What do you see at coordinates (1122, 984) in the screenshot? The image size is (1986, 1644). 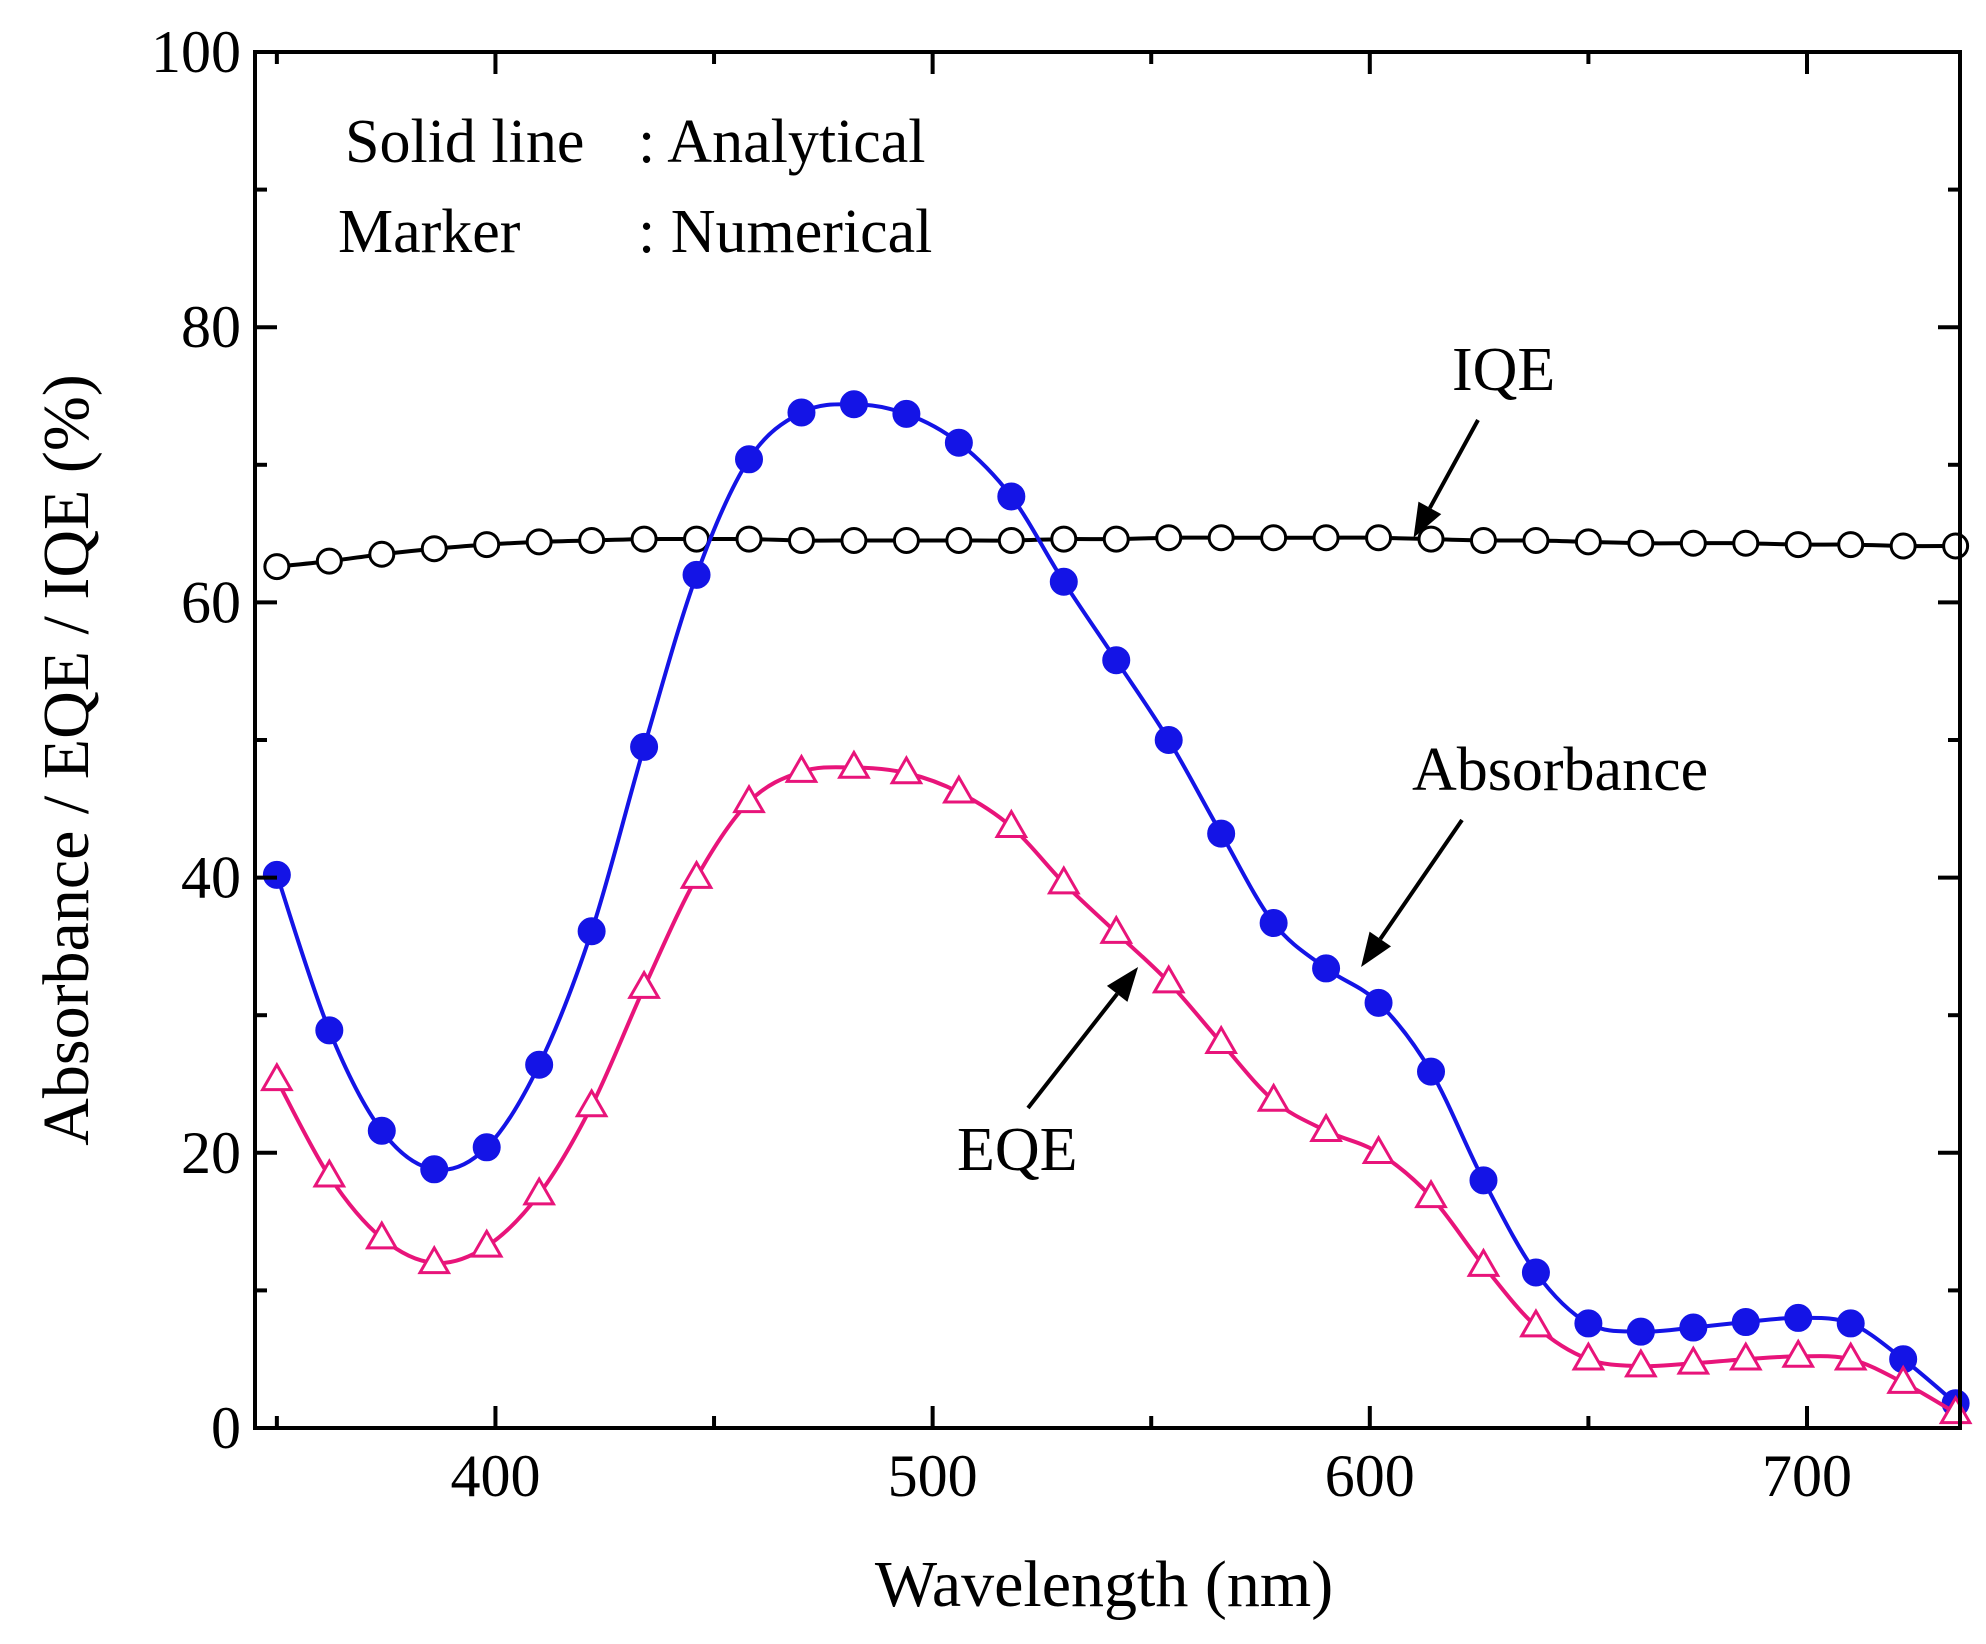 I see `annotation-arrowhead-eqe` at bounding box center [1122, 984].